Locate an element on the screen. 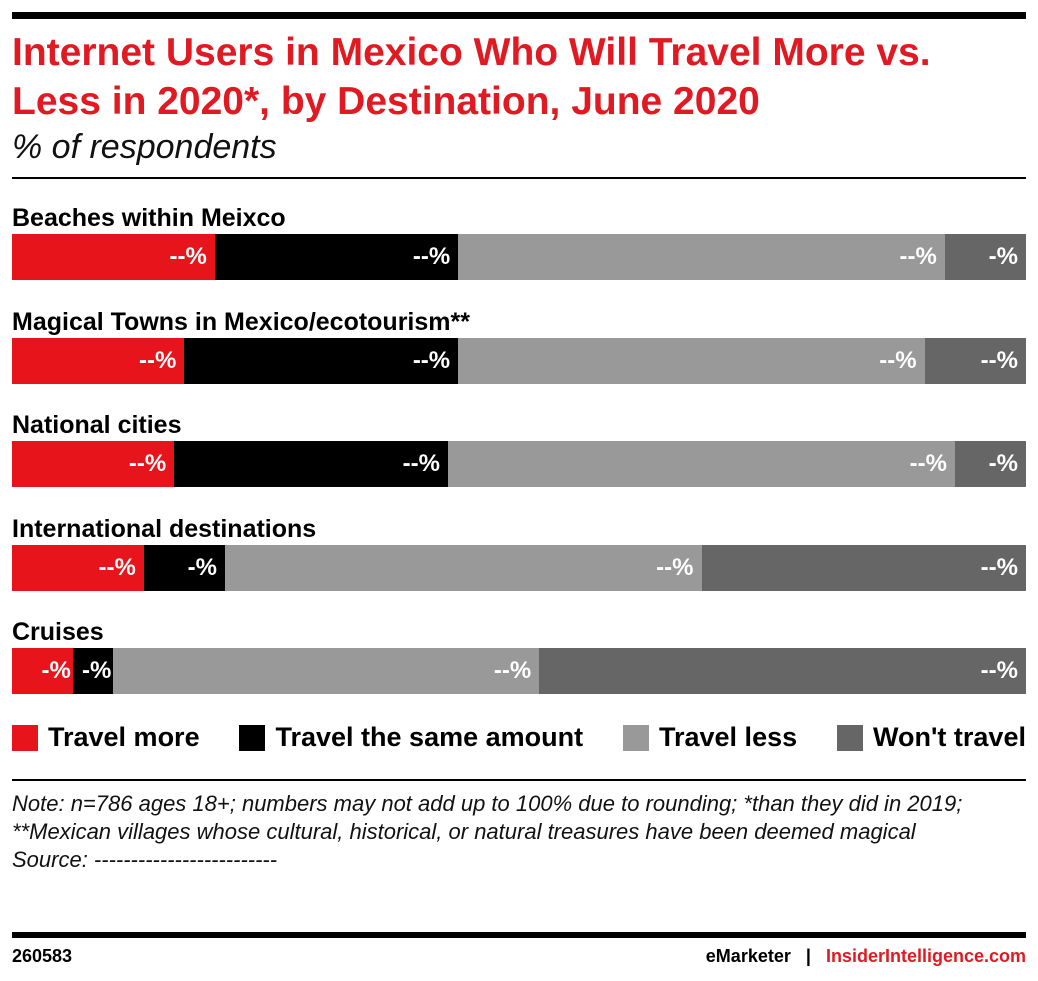  category-label: Magical Towns in Mexico/ecotourism** is located at coordinates (241, 322).